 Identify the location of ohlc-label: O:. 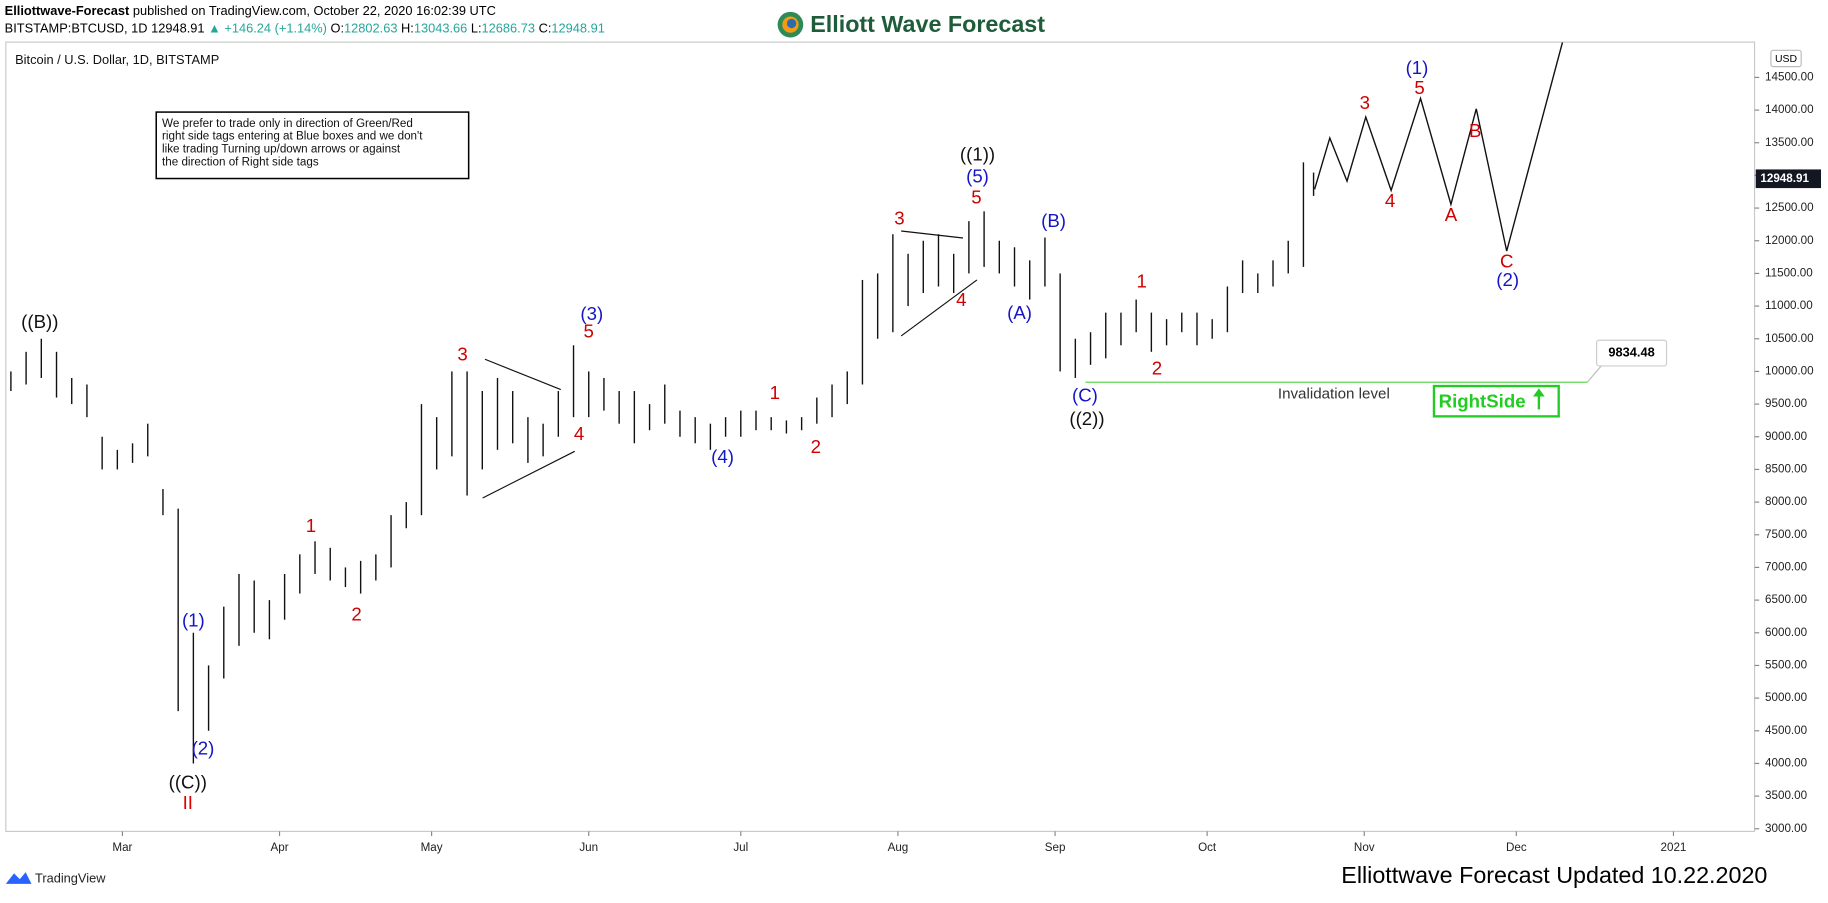
(337, 28).